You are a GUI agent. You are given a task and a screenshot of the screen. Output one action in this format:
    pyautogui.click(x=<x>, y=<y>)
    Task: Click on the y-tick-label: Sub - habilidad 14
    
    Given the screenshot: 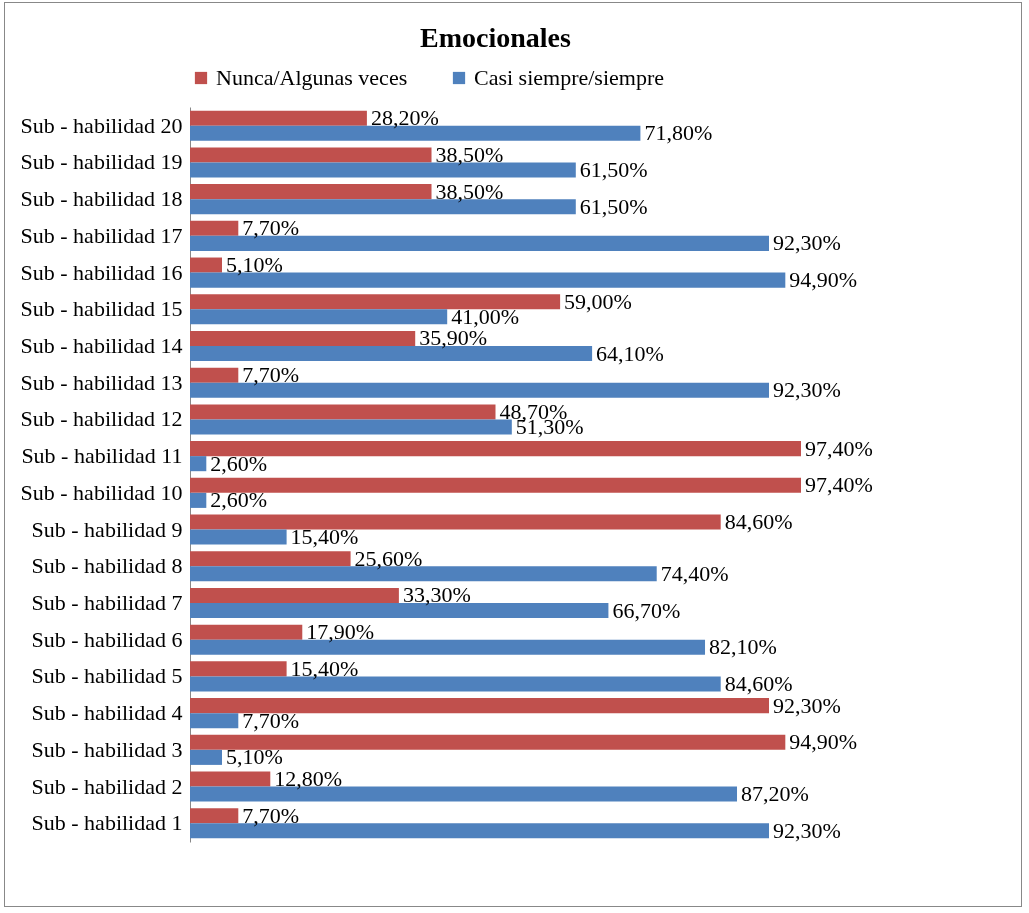 What is the action you would take?
    pyautogui.click(x=101, y=345)
    